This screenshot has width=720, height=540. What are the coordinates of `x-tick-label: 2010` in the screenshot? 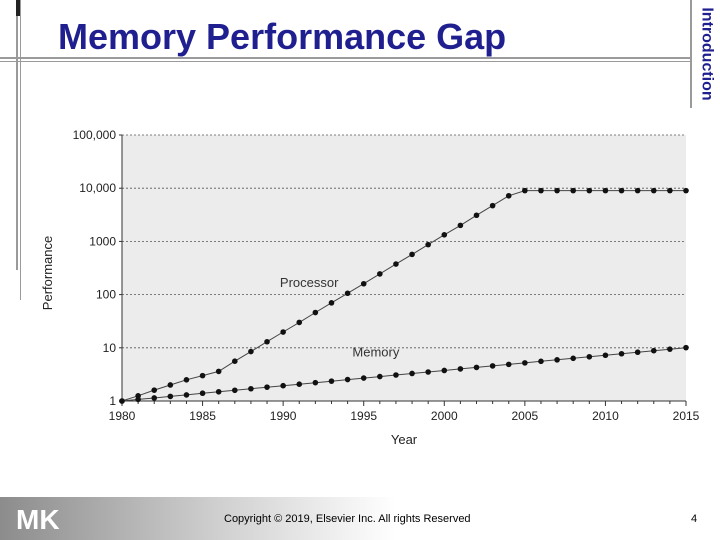 It's located at (605, 416).